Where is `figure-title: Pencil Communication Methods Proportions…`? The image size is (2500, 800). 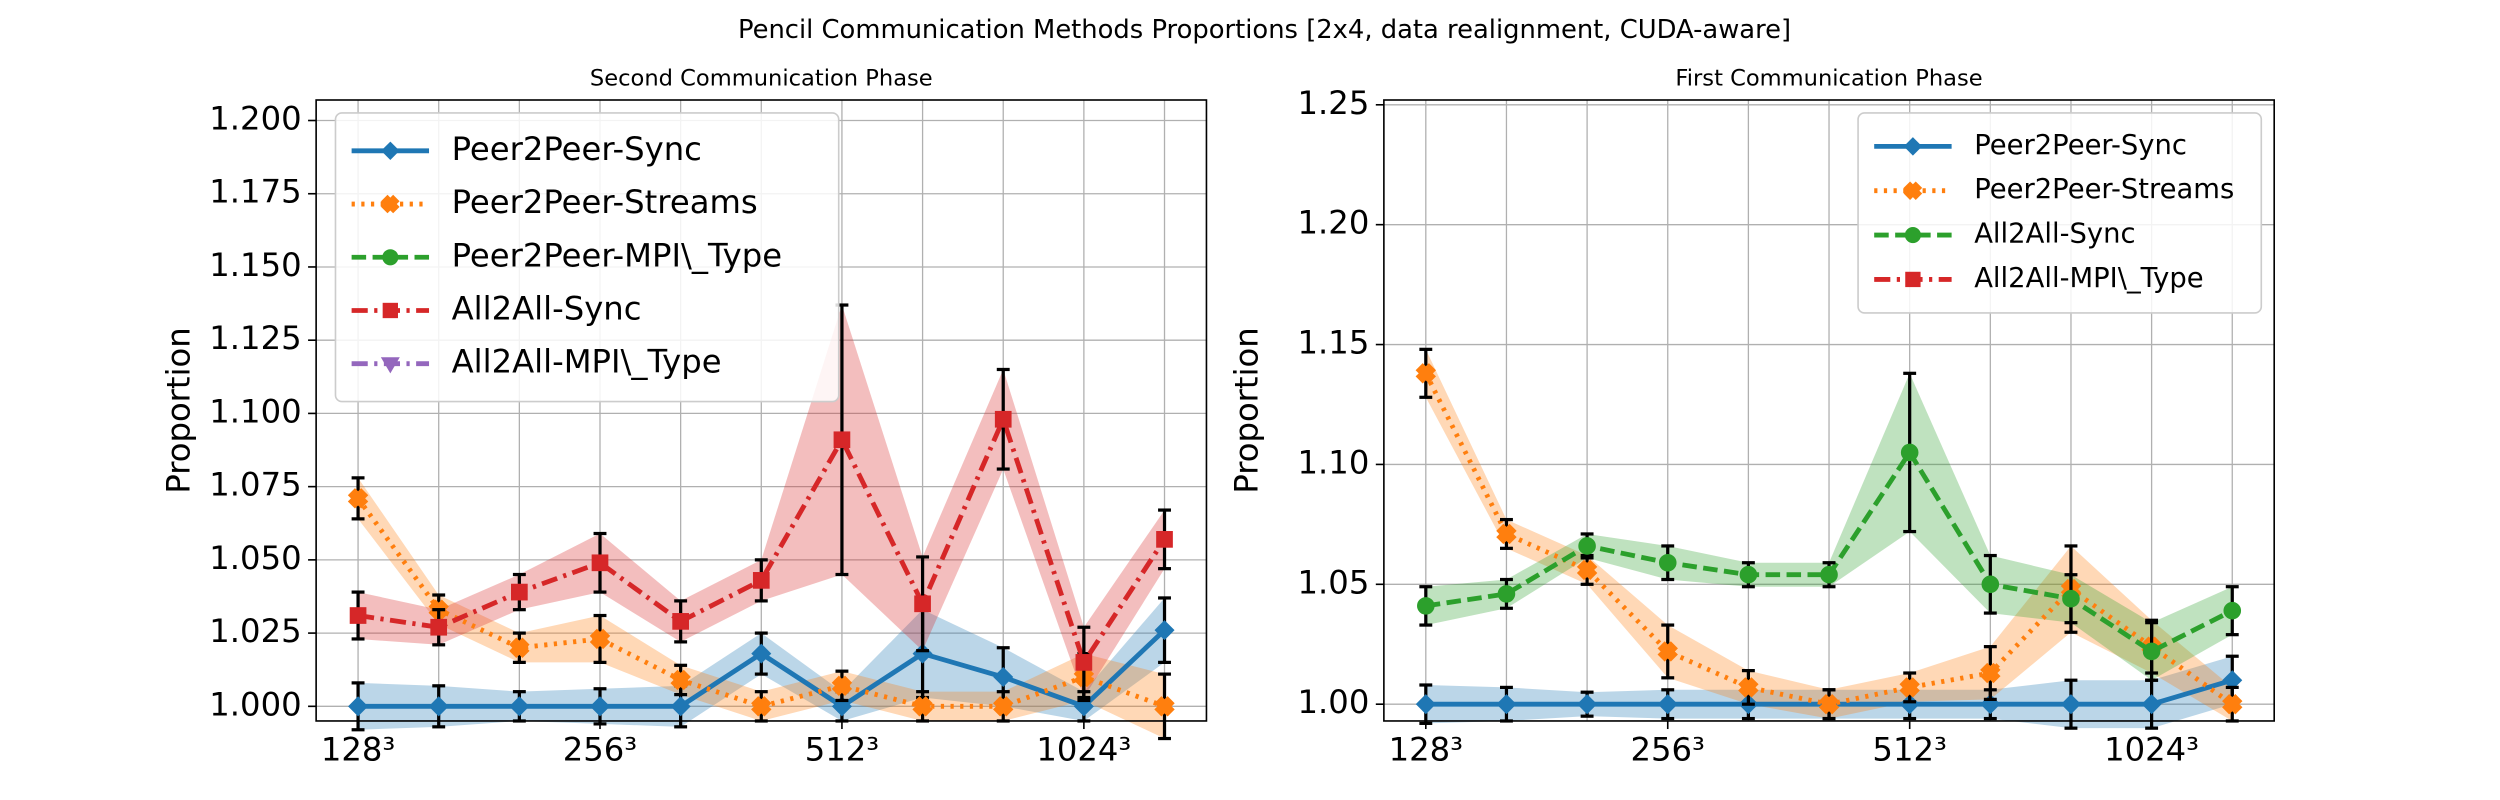 figure-title: Pencil Communication Methods Proportions… is located at coordinates (1264, 30).